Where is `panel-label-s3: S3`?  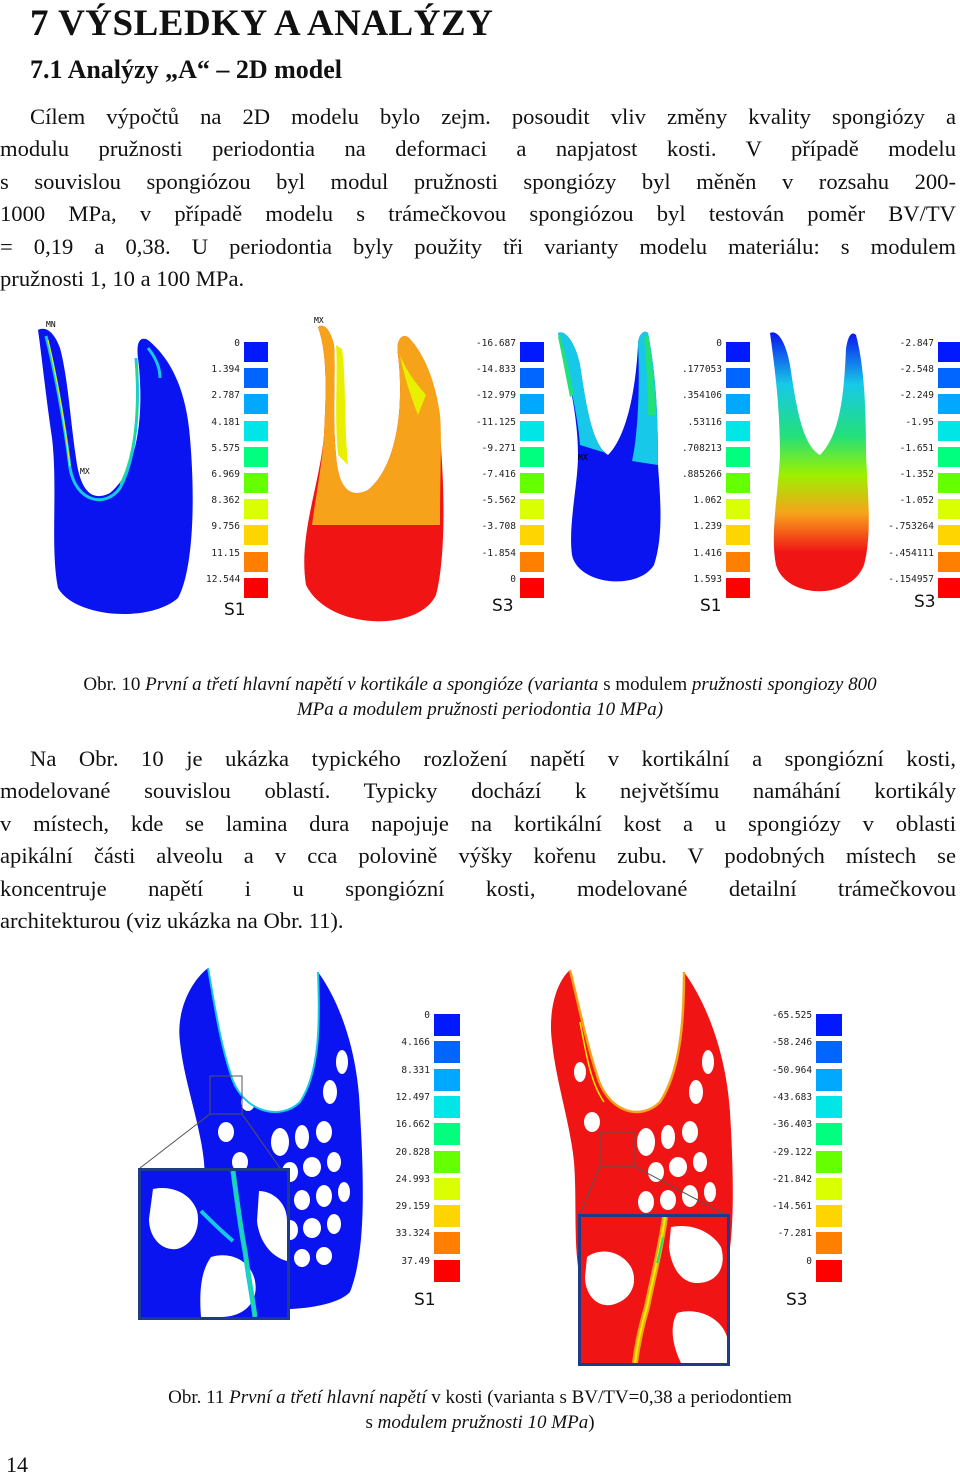
panel-label-s3: S3 is located at coordinates (503, 606).